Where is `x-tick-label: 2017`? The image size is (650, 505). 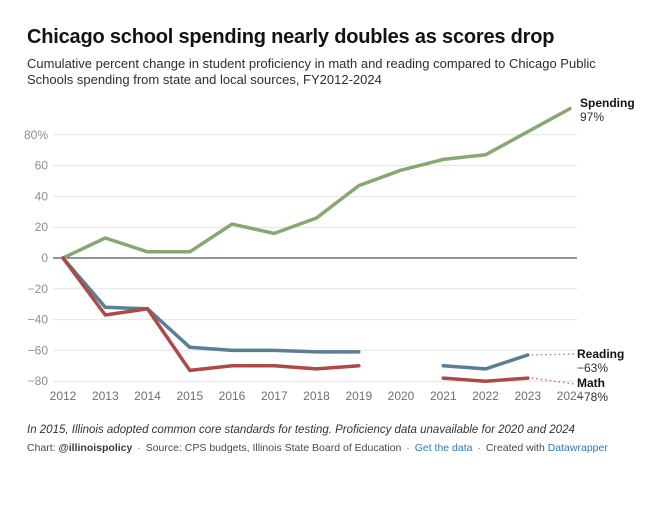
x-tick-label: 2017 is located at coordinates (274, 396).